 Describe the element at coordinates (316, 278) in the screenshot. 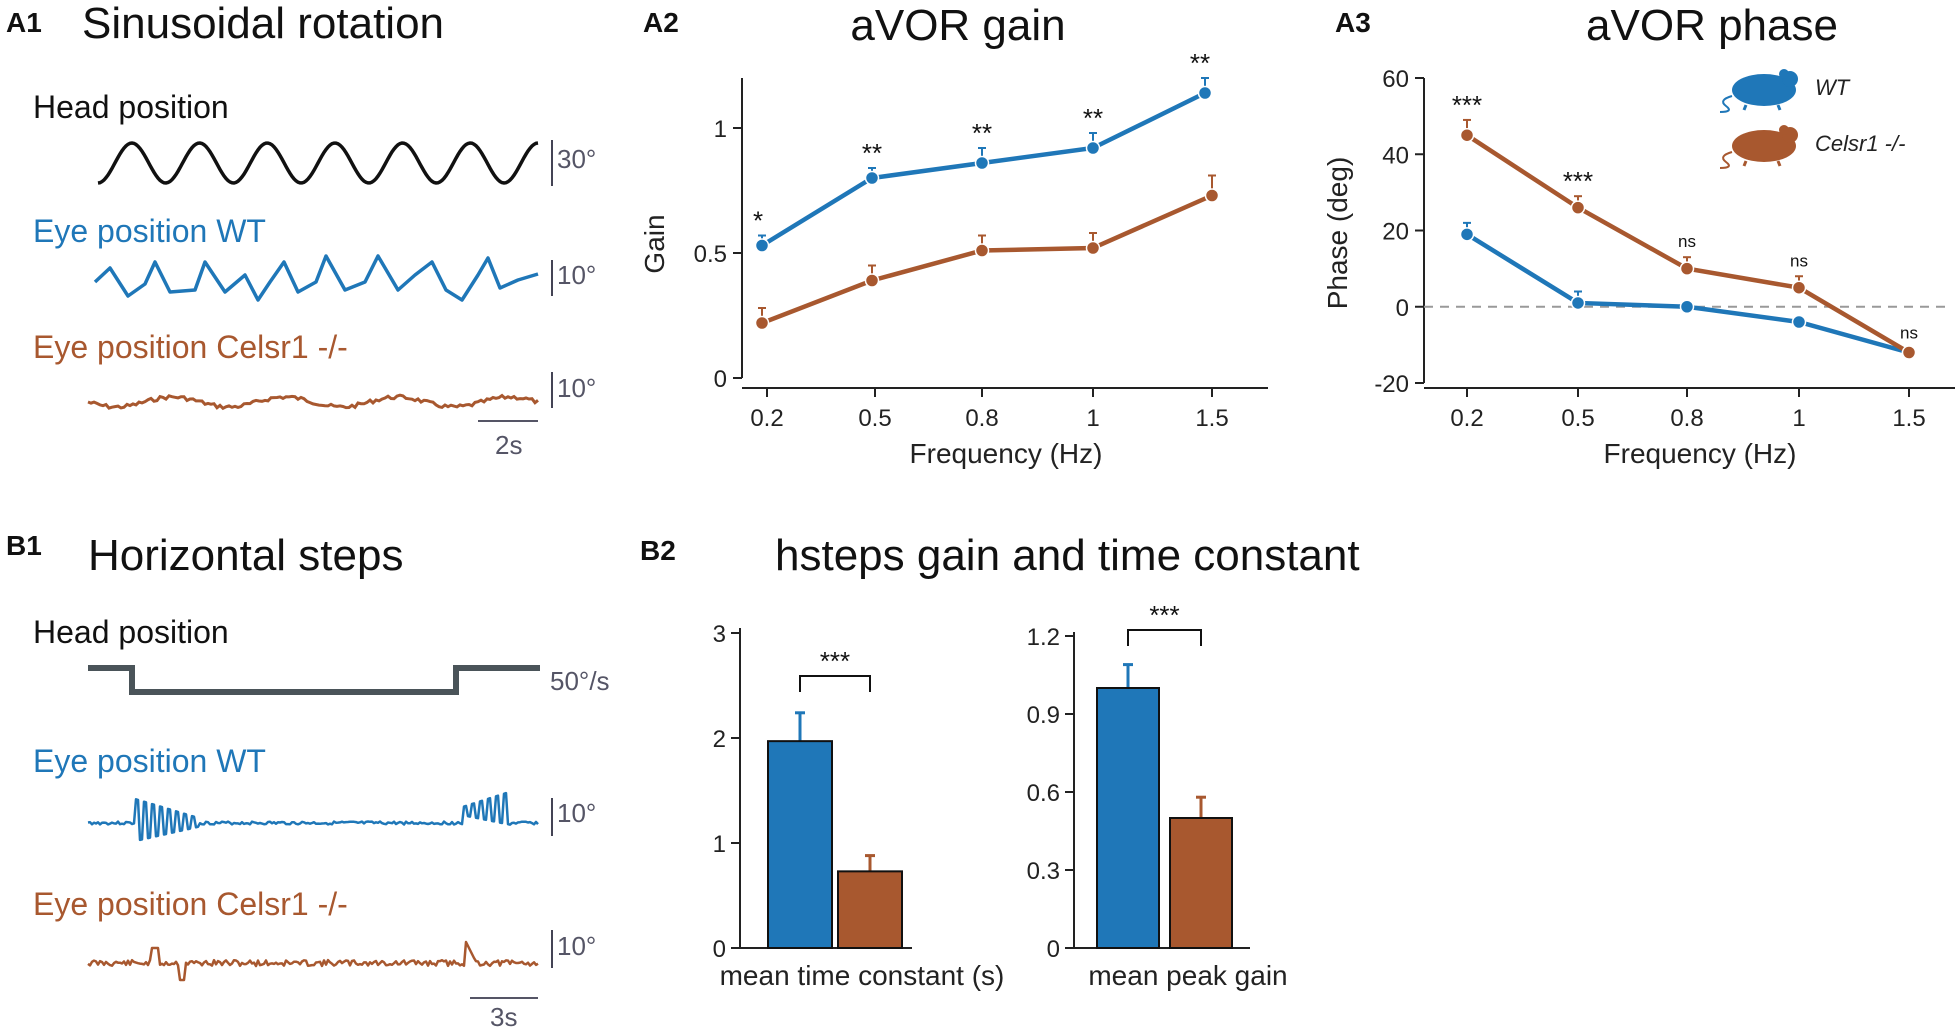

I see `a1-wt-trace` at that location.